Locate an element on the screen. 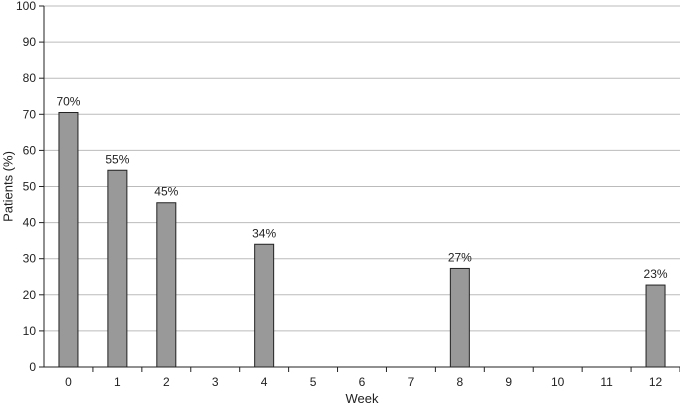  x-tick-labels: 0 1 2 3 4 5 6 7 8 9 10 11 12 is located at coordinates (363, 382).